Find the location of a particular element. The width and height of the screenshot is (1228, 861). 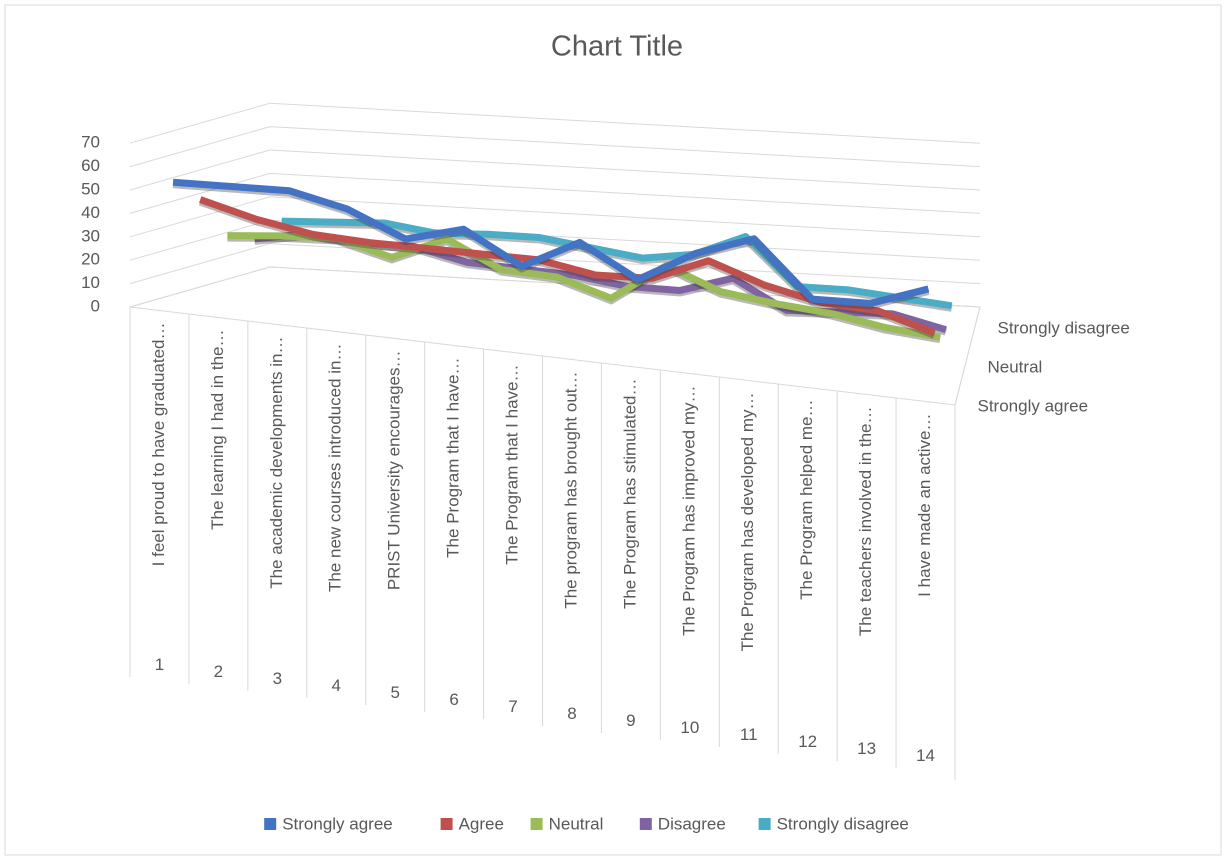

legend-label: Disagree is located at coordinates (692, 823).